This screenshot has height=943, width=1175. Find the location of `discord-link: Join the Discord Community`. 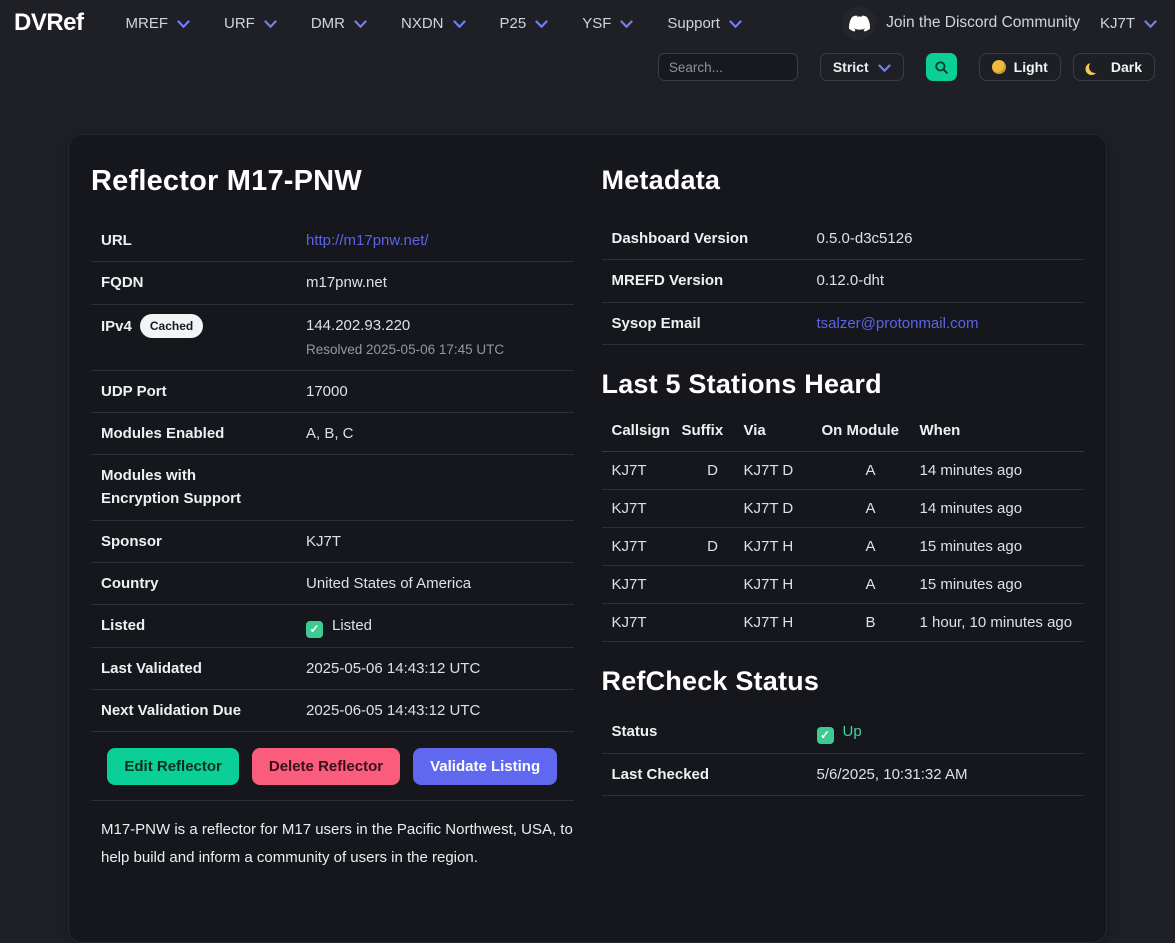

discord-link: Join the Discord Community is located at coordinates (961, 23).